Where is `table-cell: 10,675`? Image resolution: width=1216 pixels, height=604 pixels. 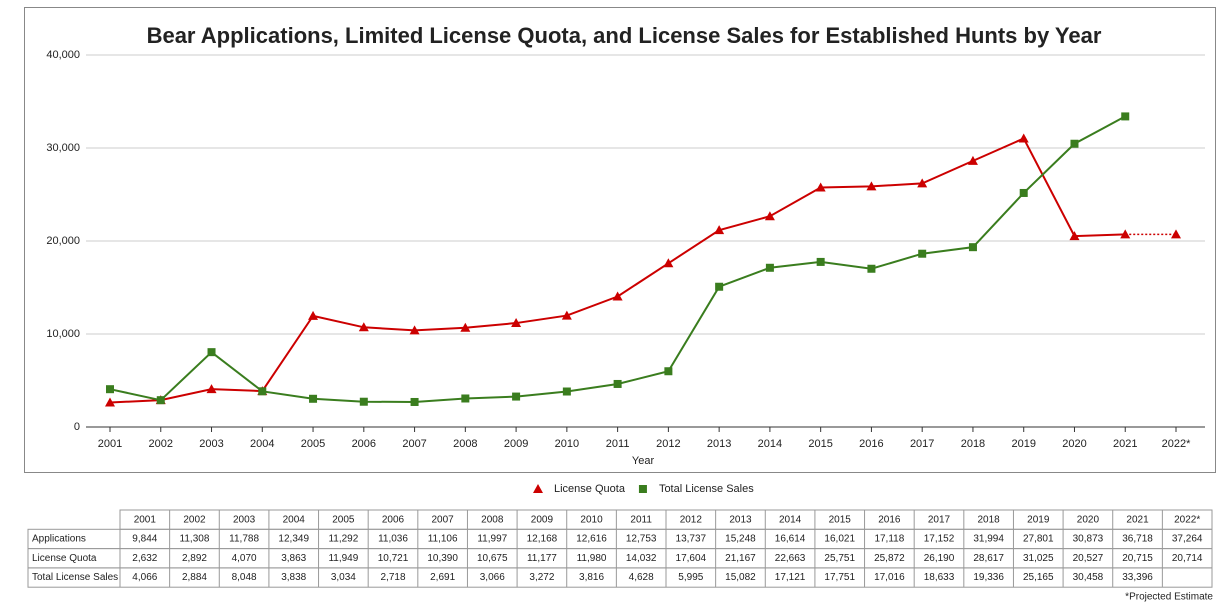 table-cell: 10,675 is located at coordinates (492, 558).